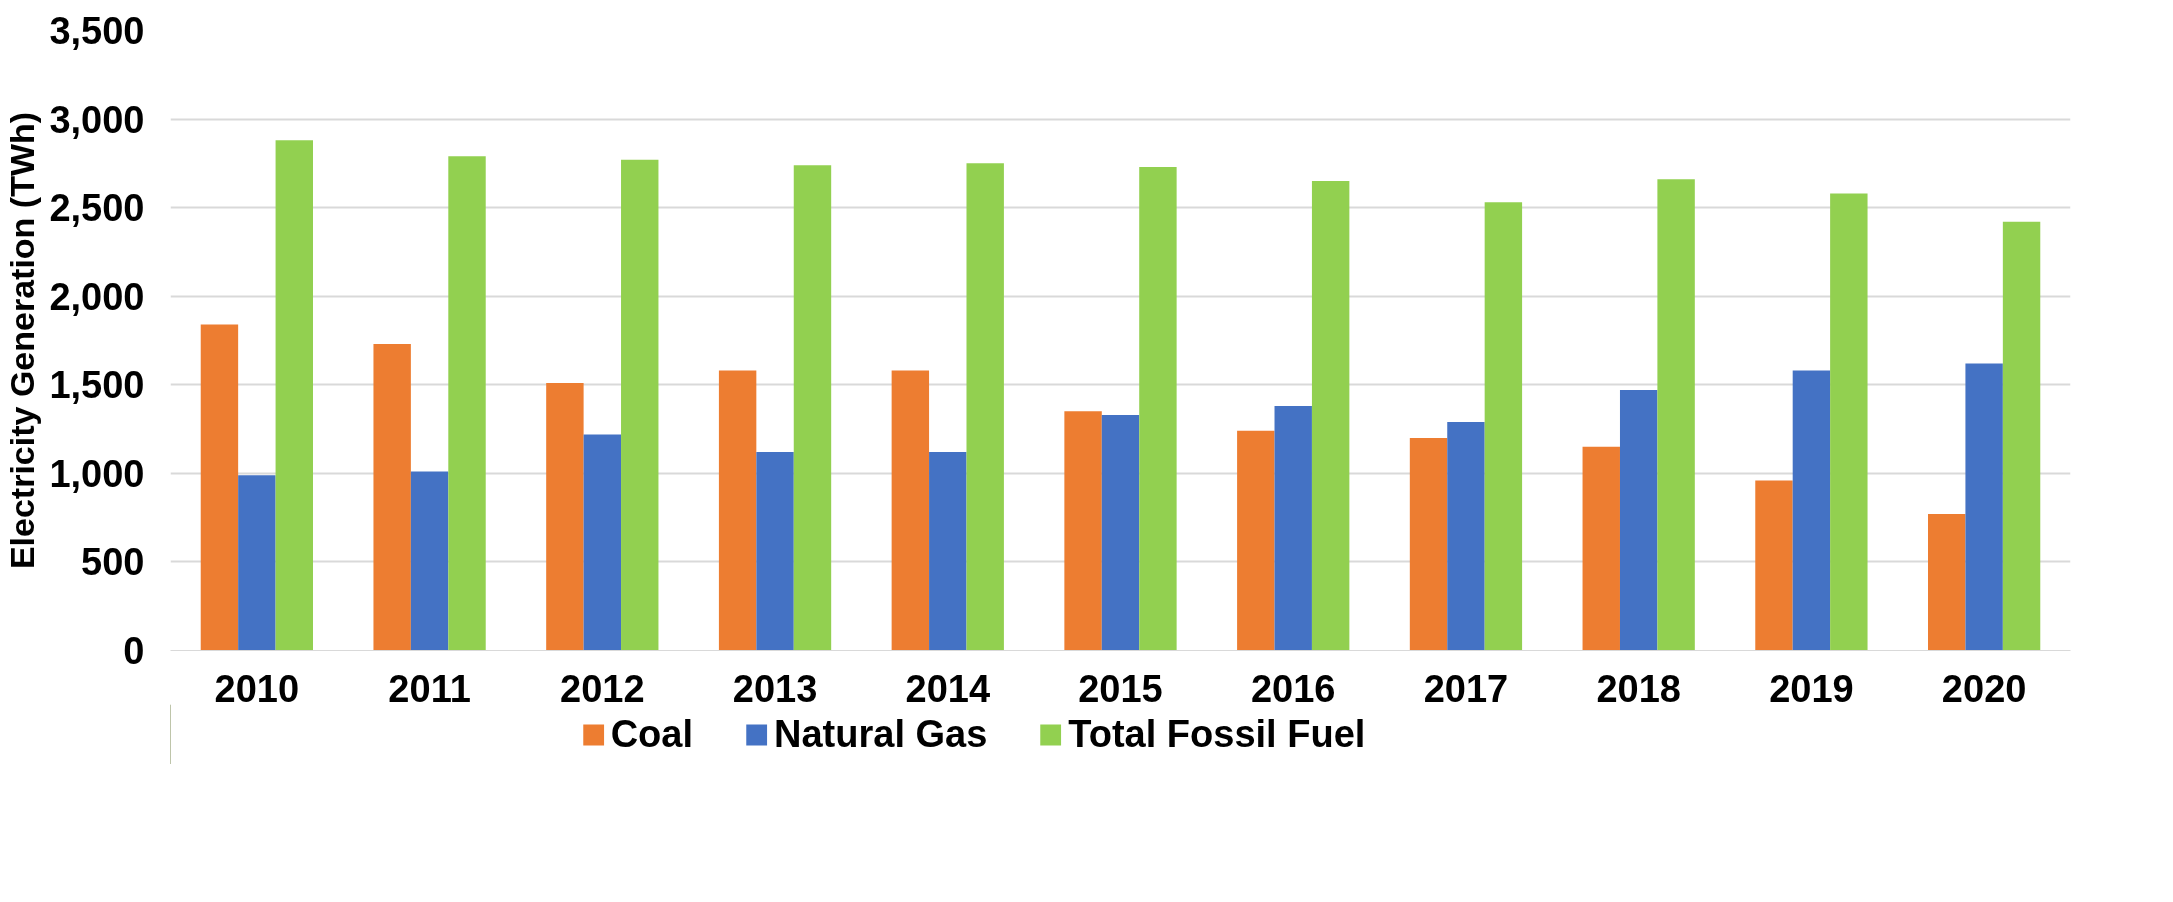  What do you see at coordinates (97, 31) in the screenshot?
I see `y-tick-label: 3,500` at bounding box center [97, 31].